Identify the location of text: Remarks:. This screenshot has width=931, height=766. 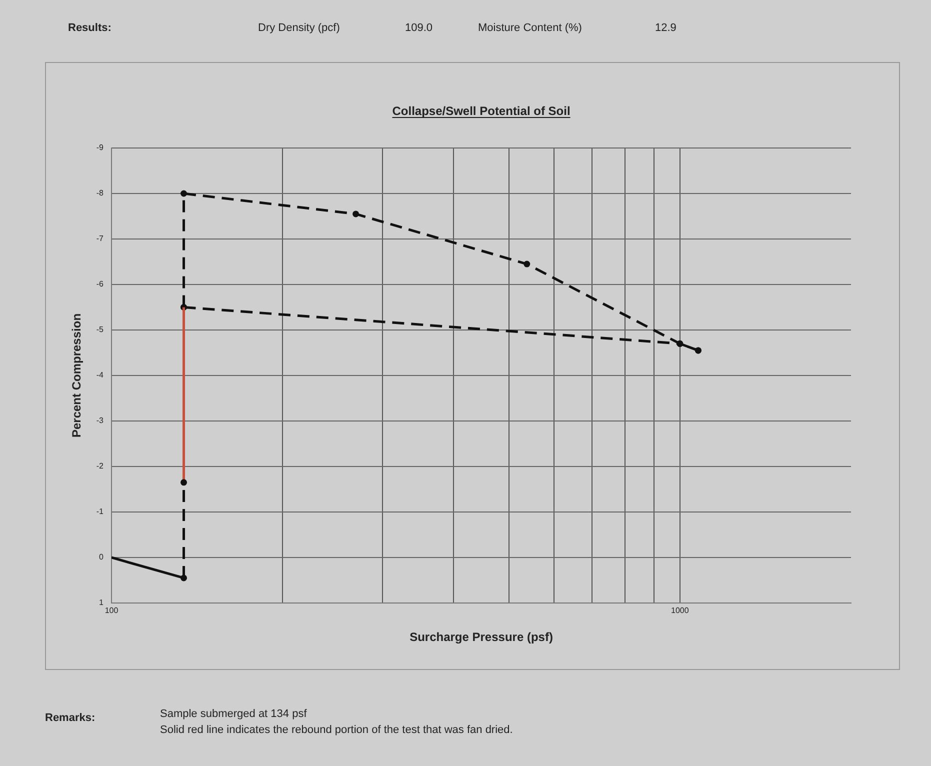
(70, 718).